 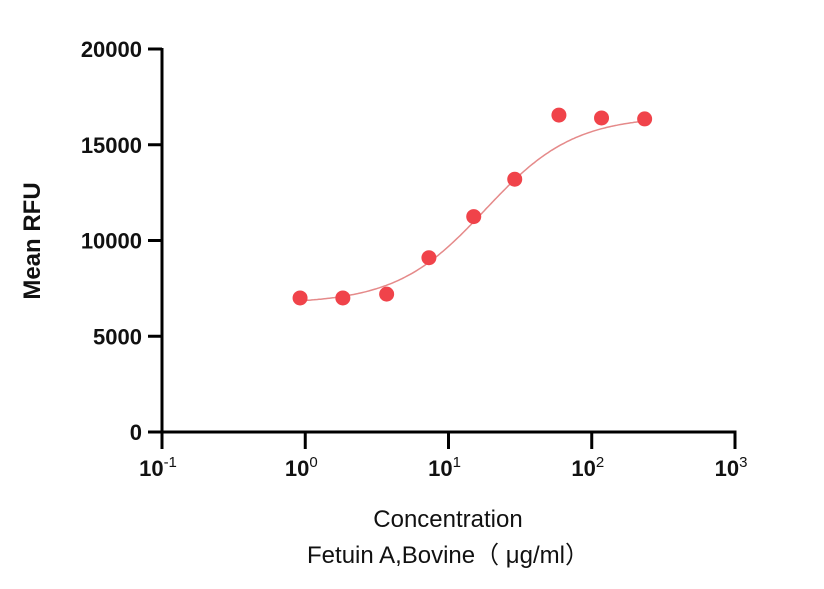 What do you see at coordinates (447, 519) in the screenshot?
I see `x-axis-title: Concentration` at bounding box center [447, 519].